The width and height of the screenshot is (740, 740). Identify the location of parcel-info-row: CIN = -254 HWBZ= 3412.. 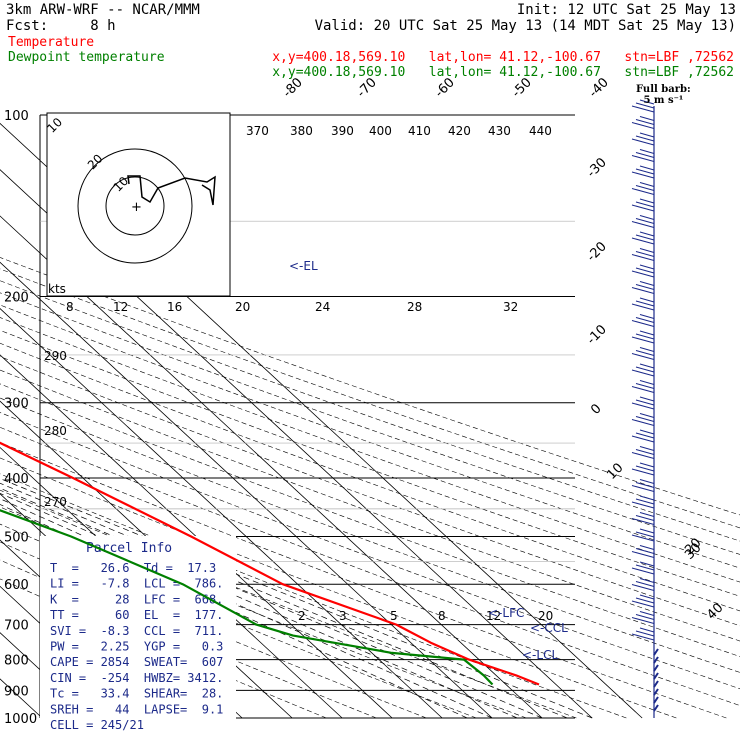
(136, 678).